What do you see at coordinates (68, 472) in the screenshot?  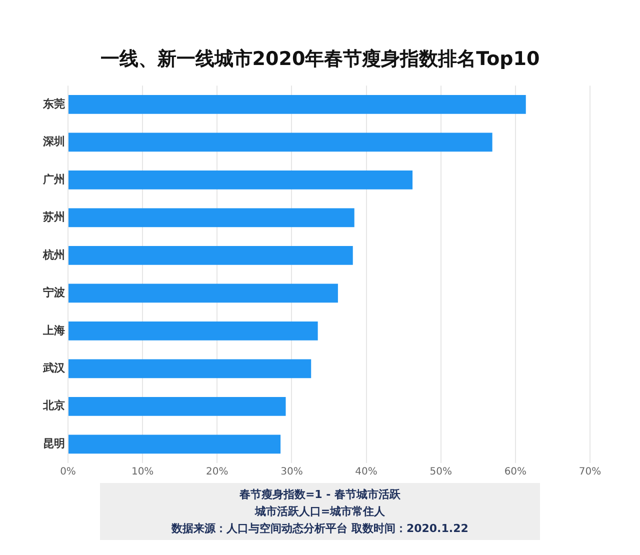 I see `x-tick-label: 0%` at bounding box center [68, 472].